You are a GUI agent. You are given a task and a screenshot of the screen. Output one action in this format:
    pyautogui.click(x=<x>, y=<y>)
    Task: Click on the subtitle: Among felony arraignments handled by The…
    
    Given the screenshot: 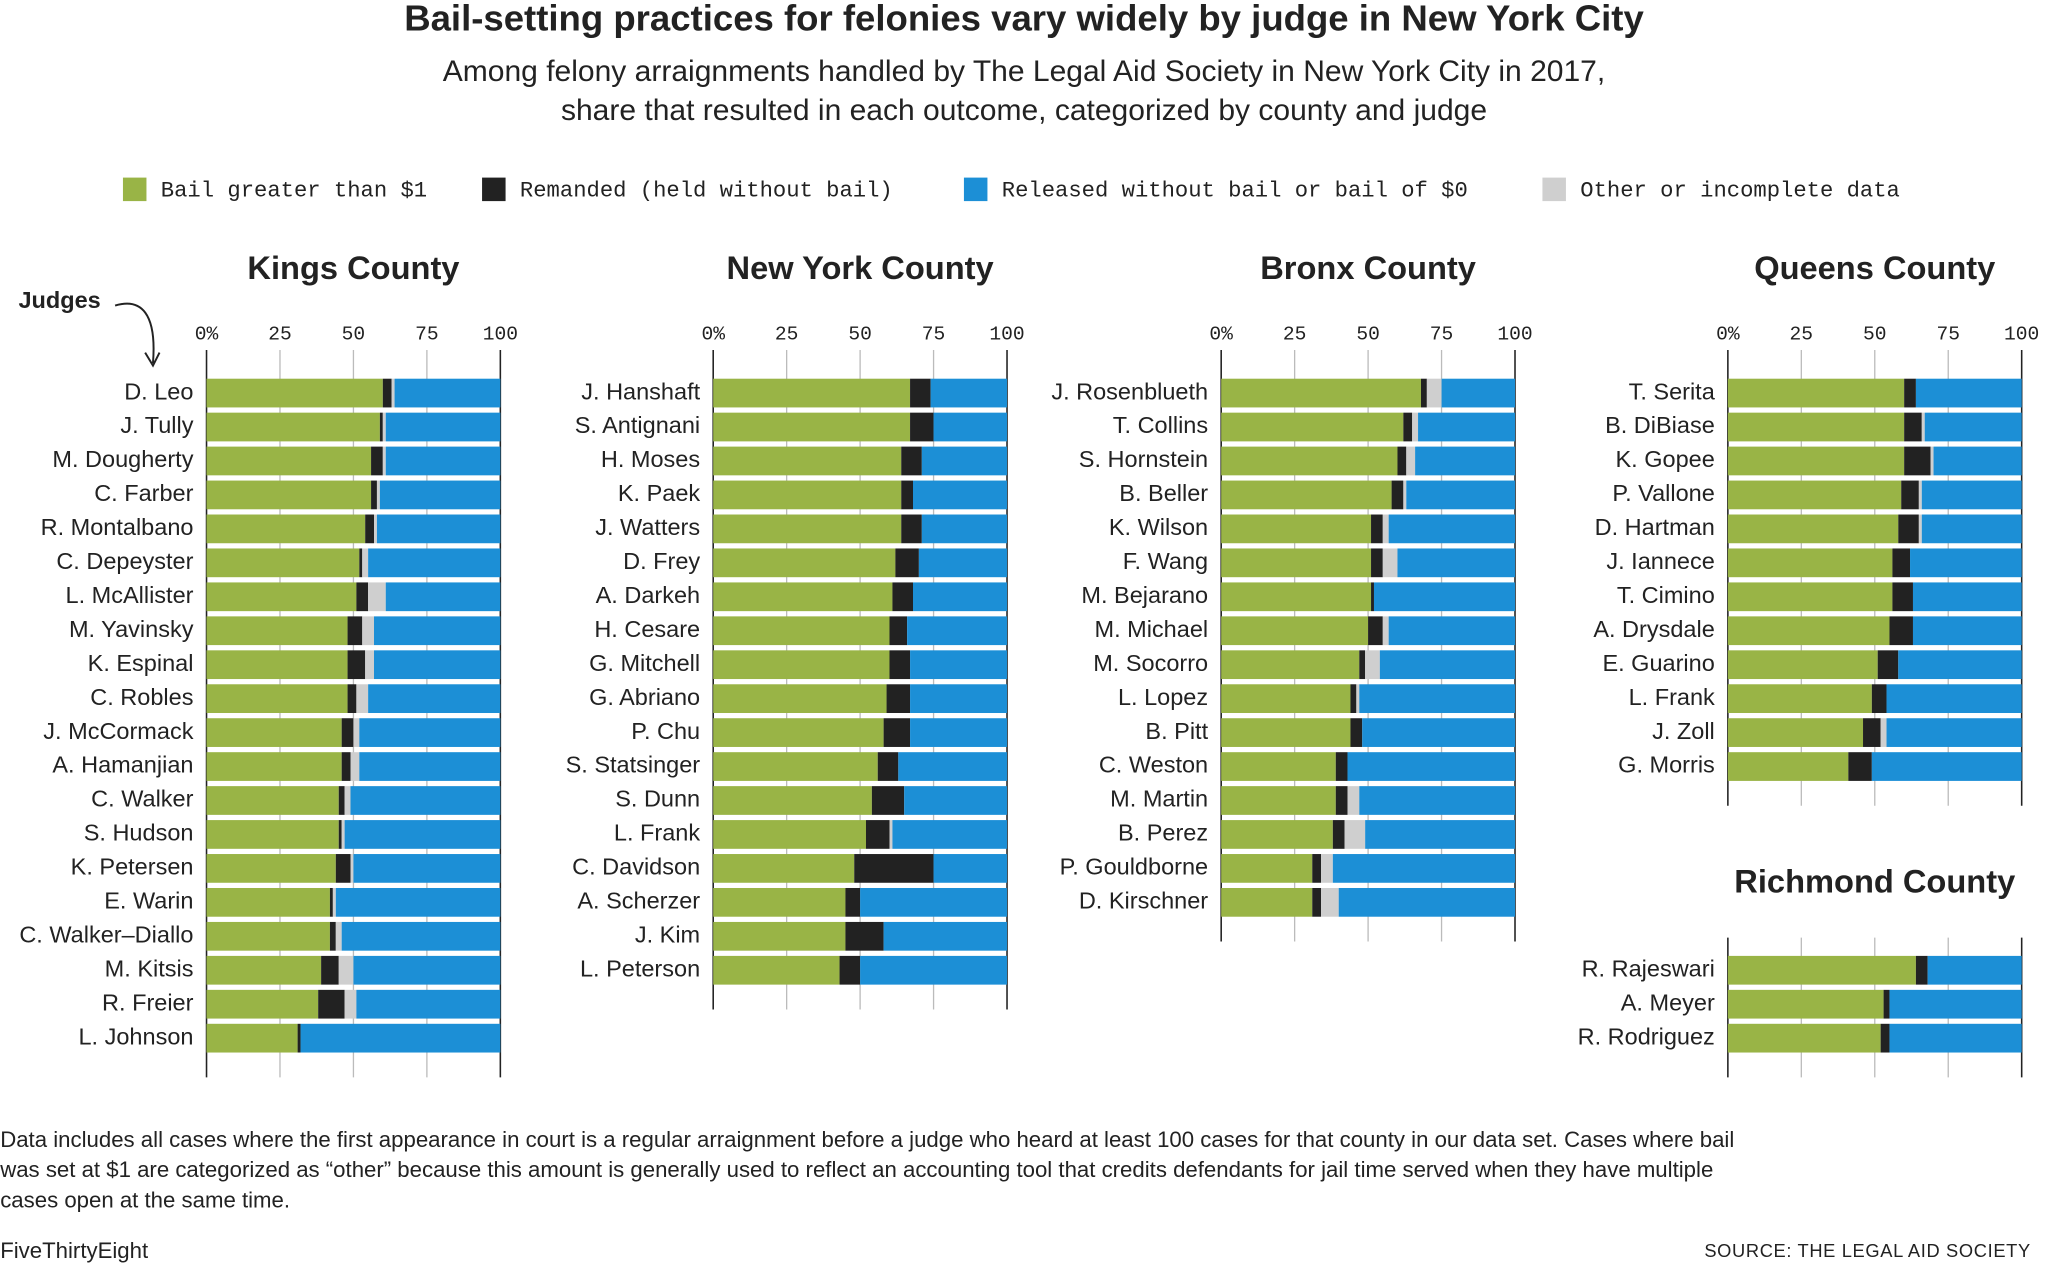 What is the action you would take?
    pyautogui.click(x=1024, y=71)
    